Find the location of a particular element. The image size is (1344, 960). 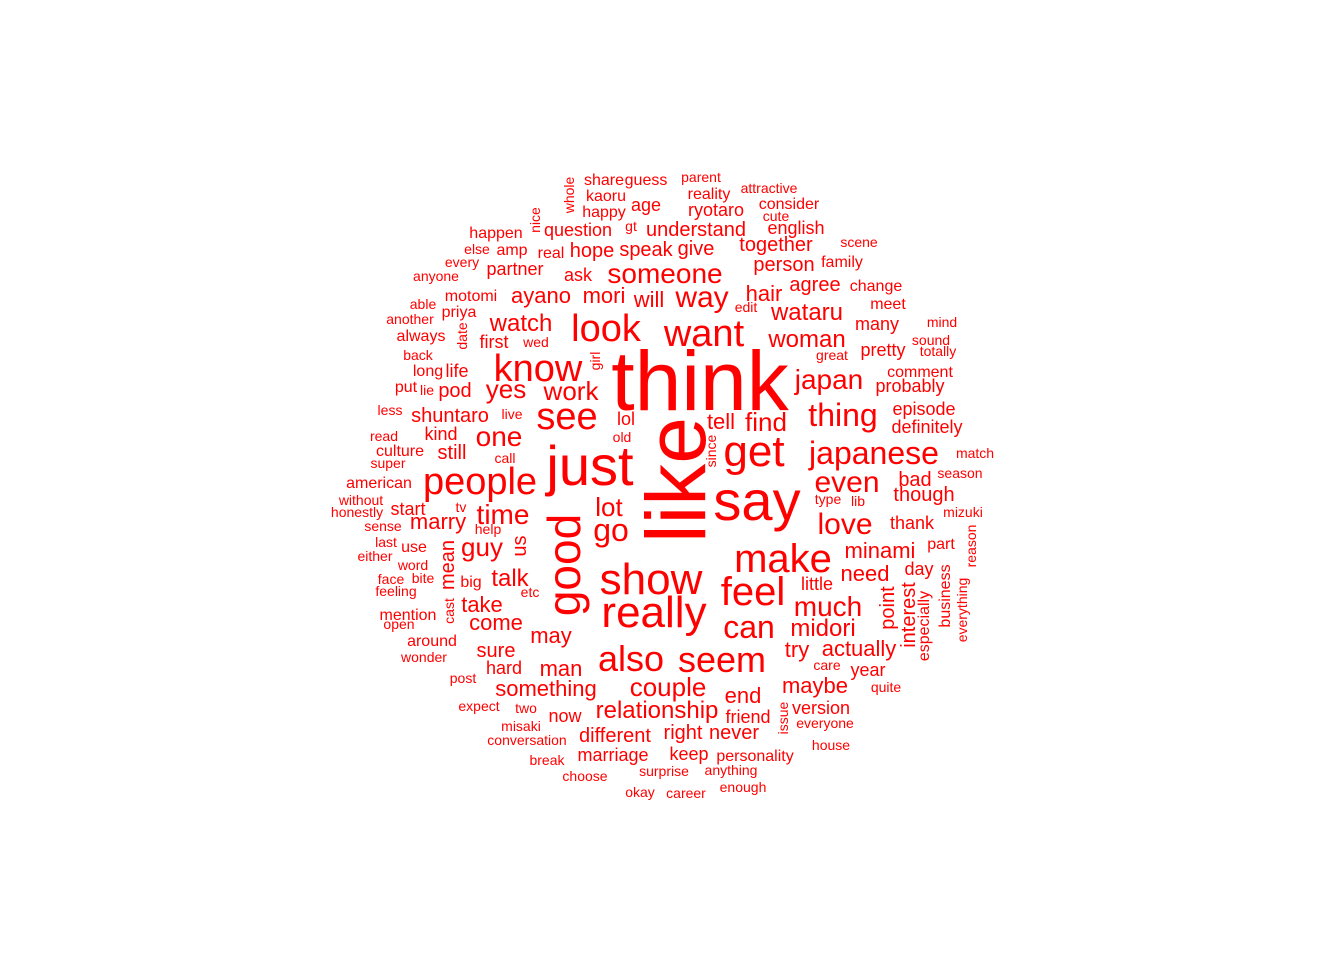

word-speak: speak is located at coordinates (646, 250).